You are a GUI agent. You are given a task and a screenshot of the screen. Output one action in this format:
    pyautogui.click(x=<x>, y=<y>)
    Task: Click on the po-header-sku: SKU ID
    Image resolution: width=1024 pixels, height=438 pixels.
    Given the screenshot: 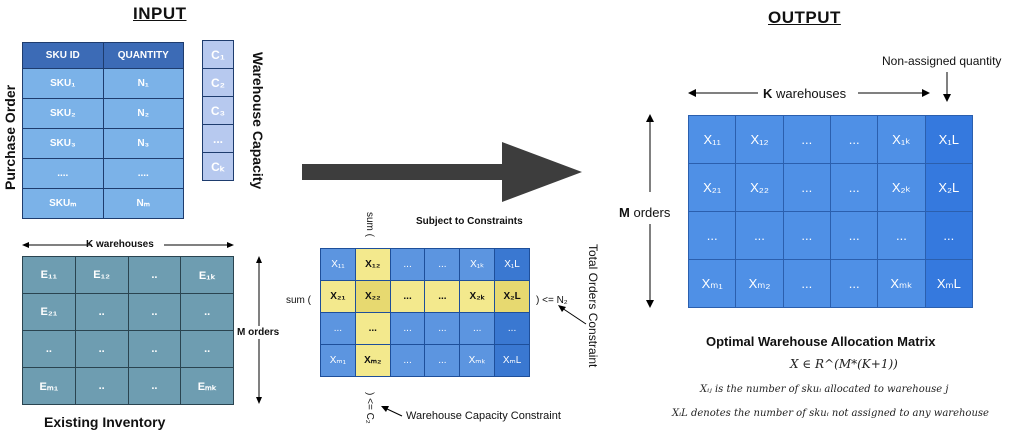 What is the action you would take?
    pyautogui.click(x=63, y=55)
    